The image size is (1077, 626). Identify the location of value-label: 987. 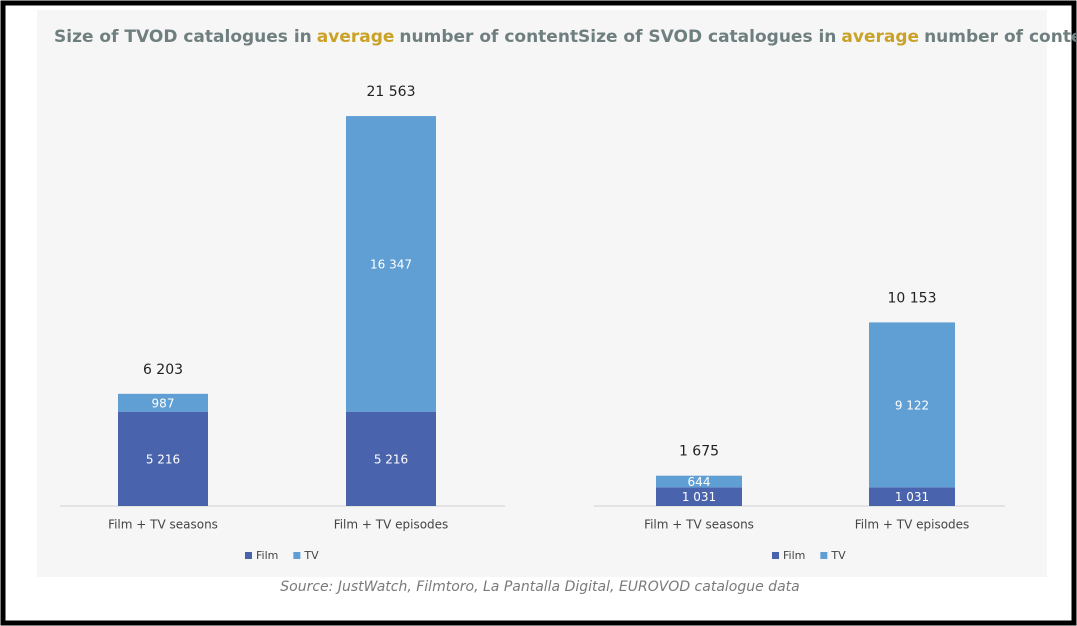
(163, 403).